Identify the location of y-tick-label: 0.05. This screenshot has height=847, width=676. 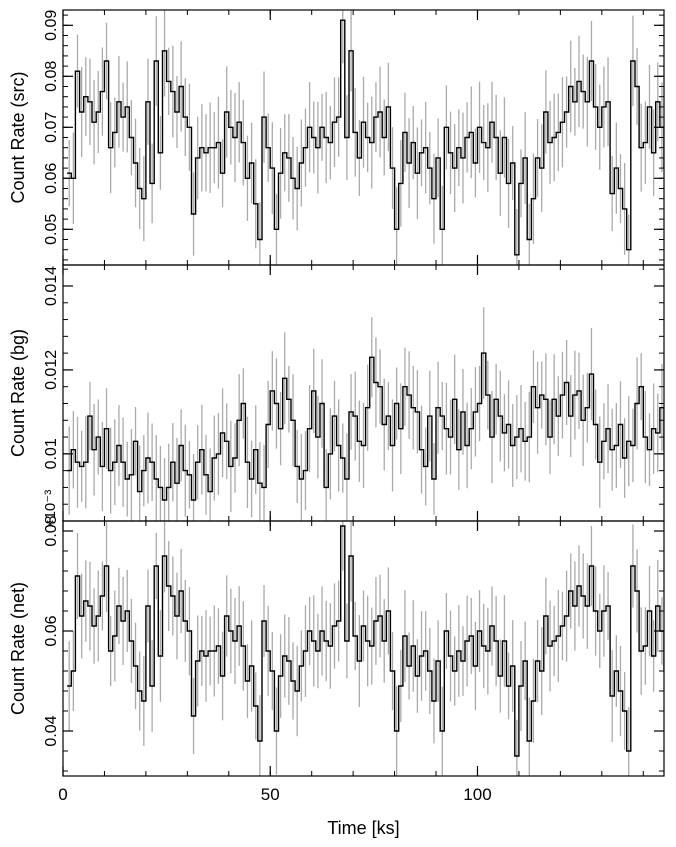
(51, 229).